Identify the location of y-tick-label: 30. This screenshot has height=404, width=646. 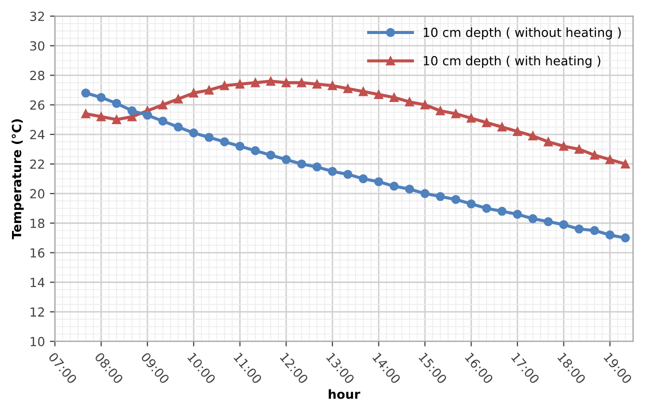
(37, 46).